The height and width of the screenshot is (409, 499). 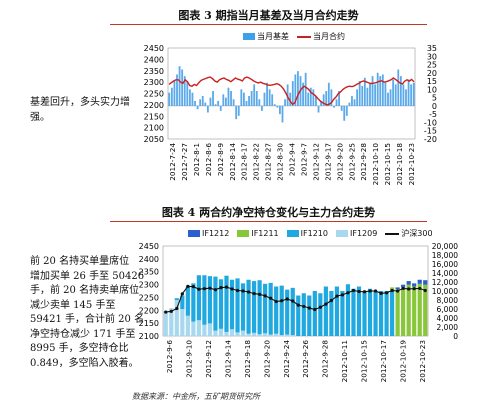 What do you see at coordinates (445, 264) in the screenshot?
I see `fig4-right-tick-2: 16,000` at bounding box center [445, 264].